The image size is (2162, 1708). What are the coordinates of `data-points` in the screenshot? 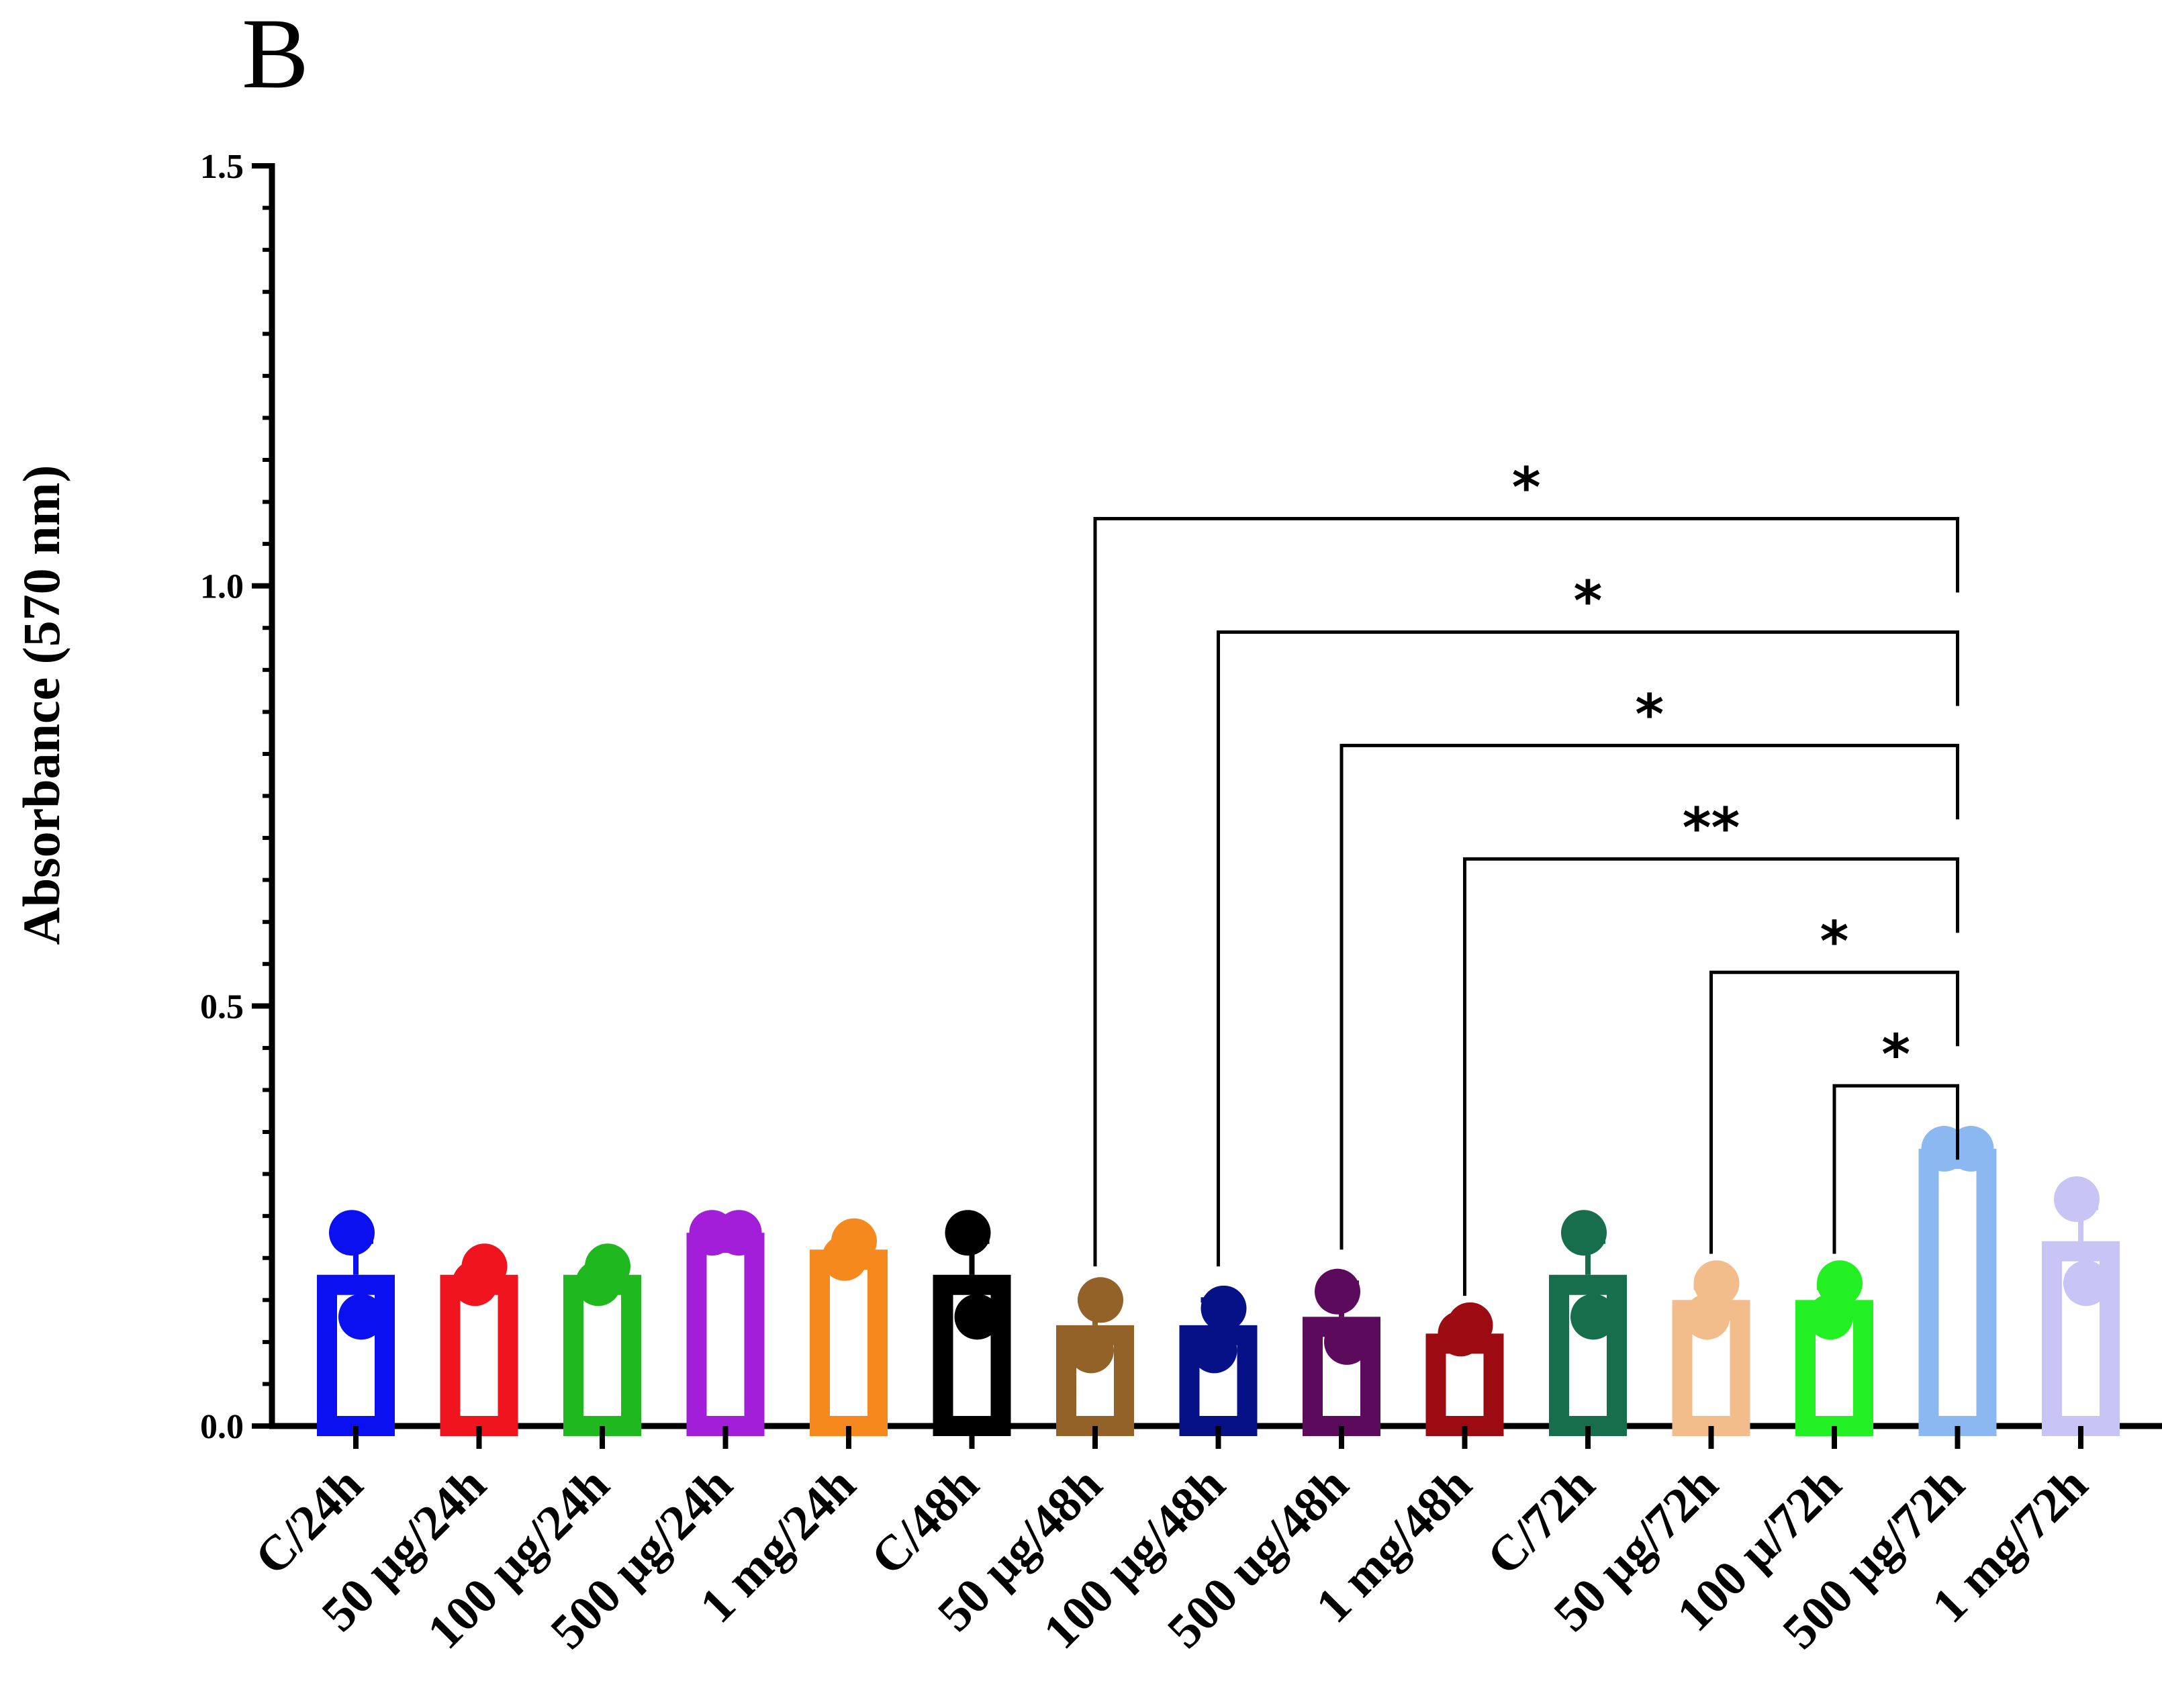 It's located at (1219, 1250).